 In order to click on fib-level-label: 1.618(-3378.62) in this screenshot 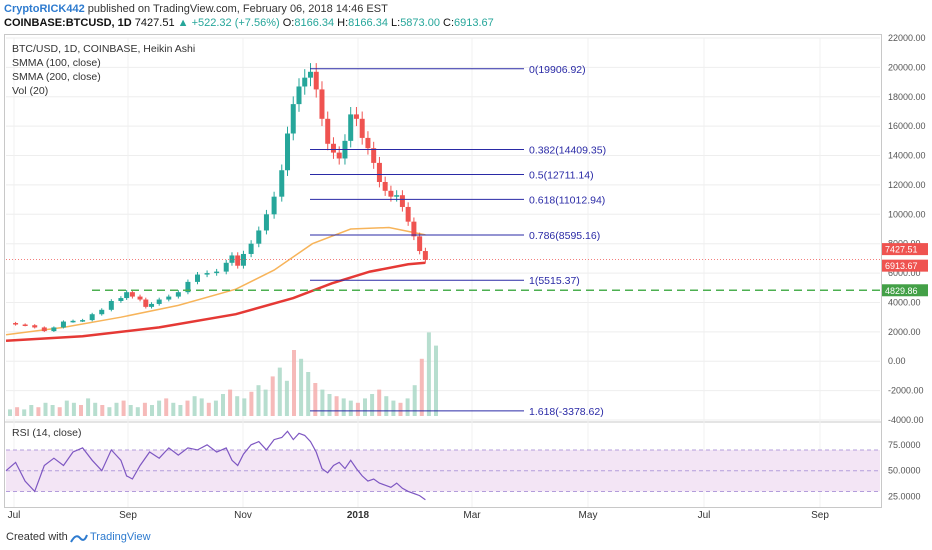, I will do `click(566, 412)`.